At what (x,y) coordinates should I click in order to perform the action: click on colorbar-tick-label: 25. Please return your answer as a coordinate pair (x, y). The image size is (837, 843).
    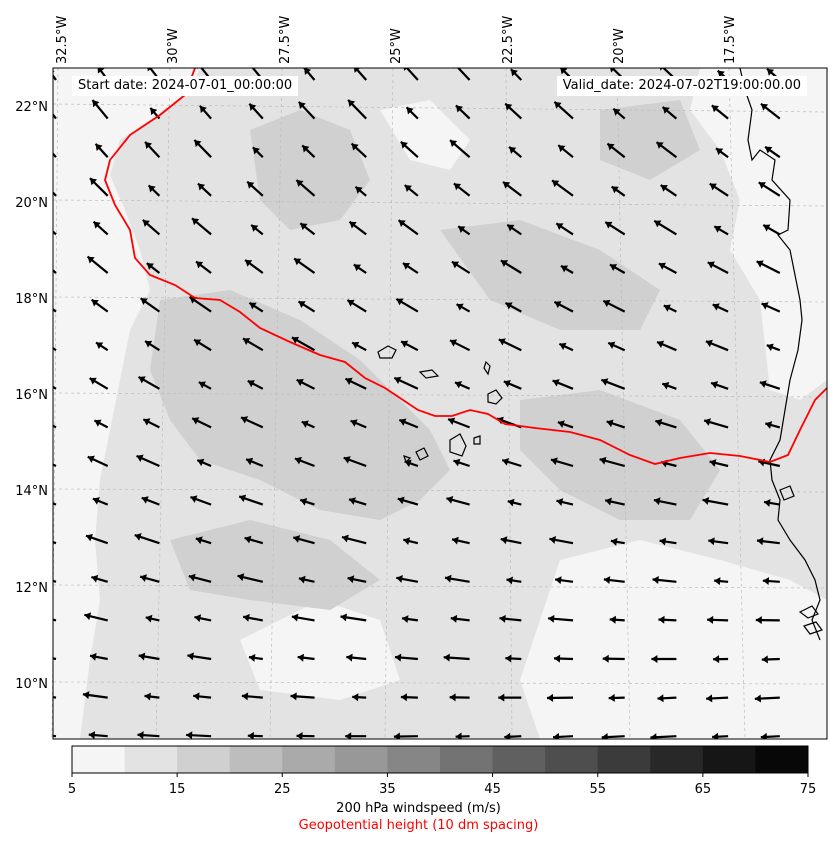
    Looking at the image, I should click on (282, 789).